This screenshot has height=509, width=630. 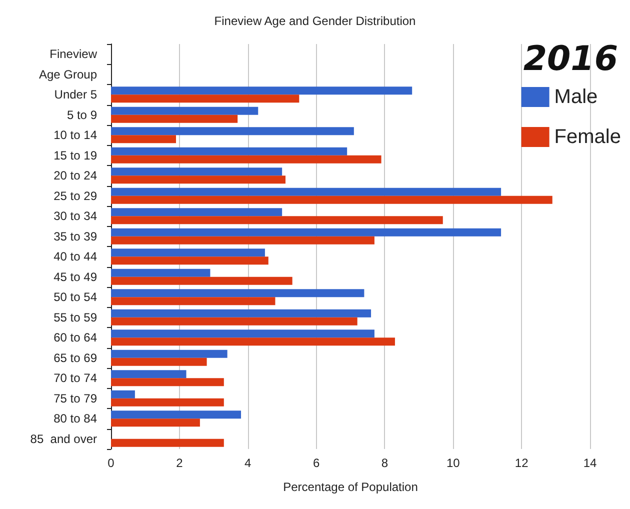 What do you see at coordinates (350, 487) in the screenshot?
I see `x-axis-title: Percentage of Population` at bounding box center [350, 487].